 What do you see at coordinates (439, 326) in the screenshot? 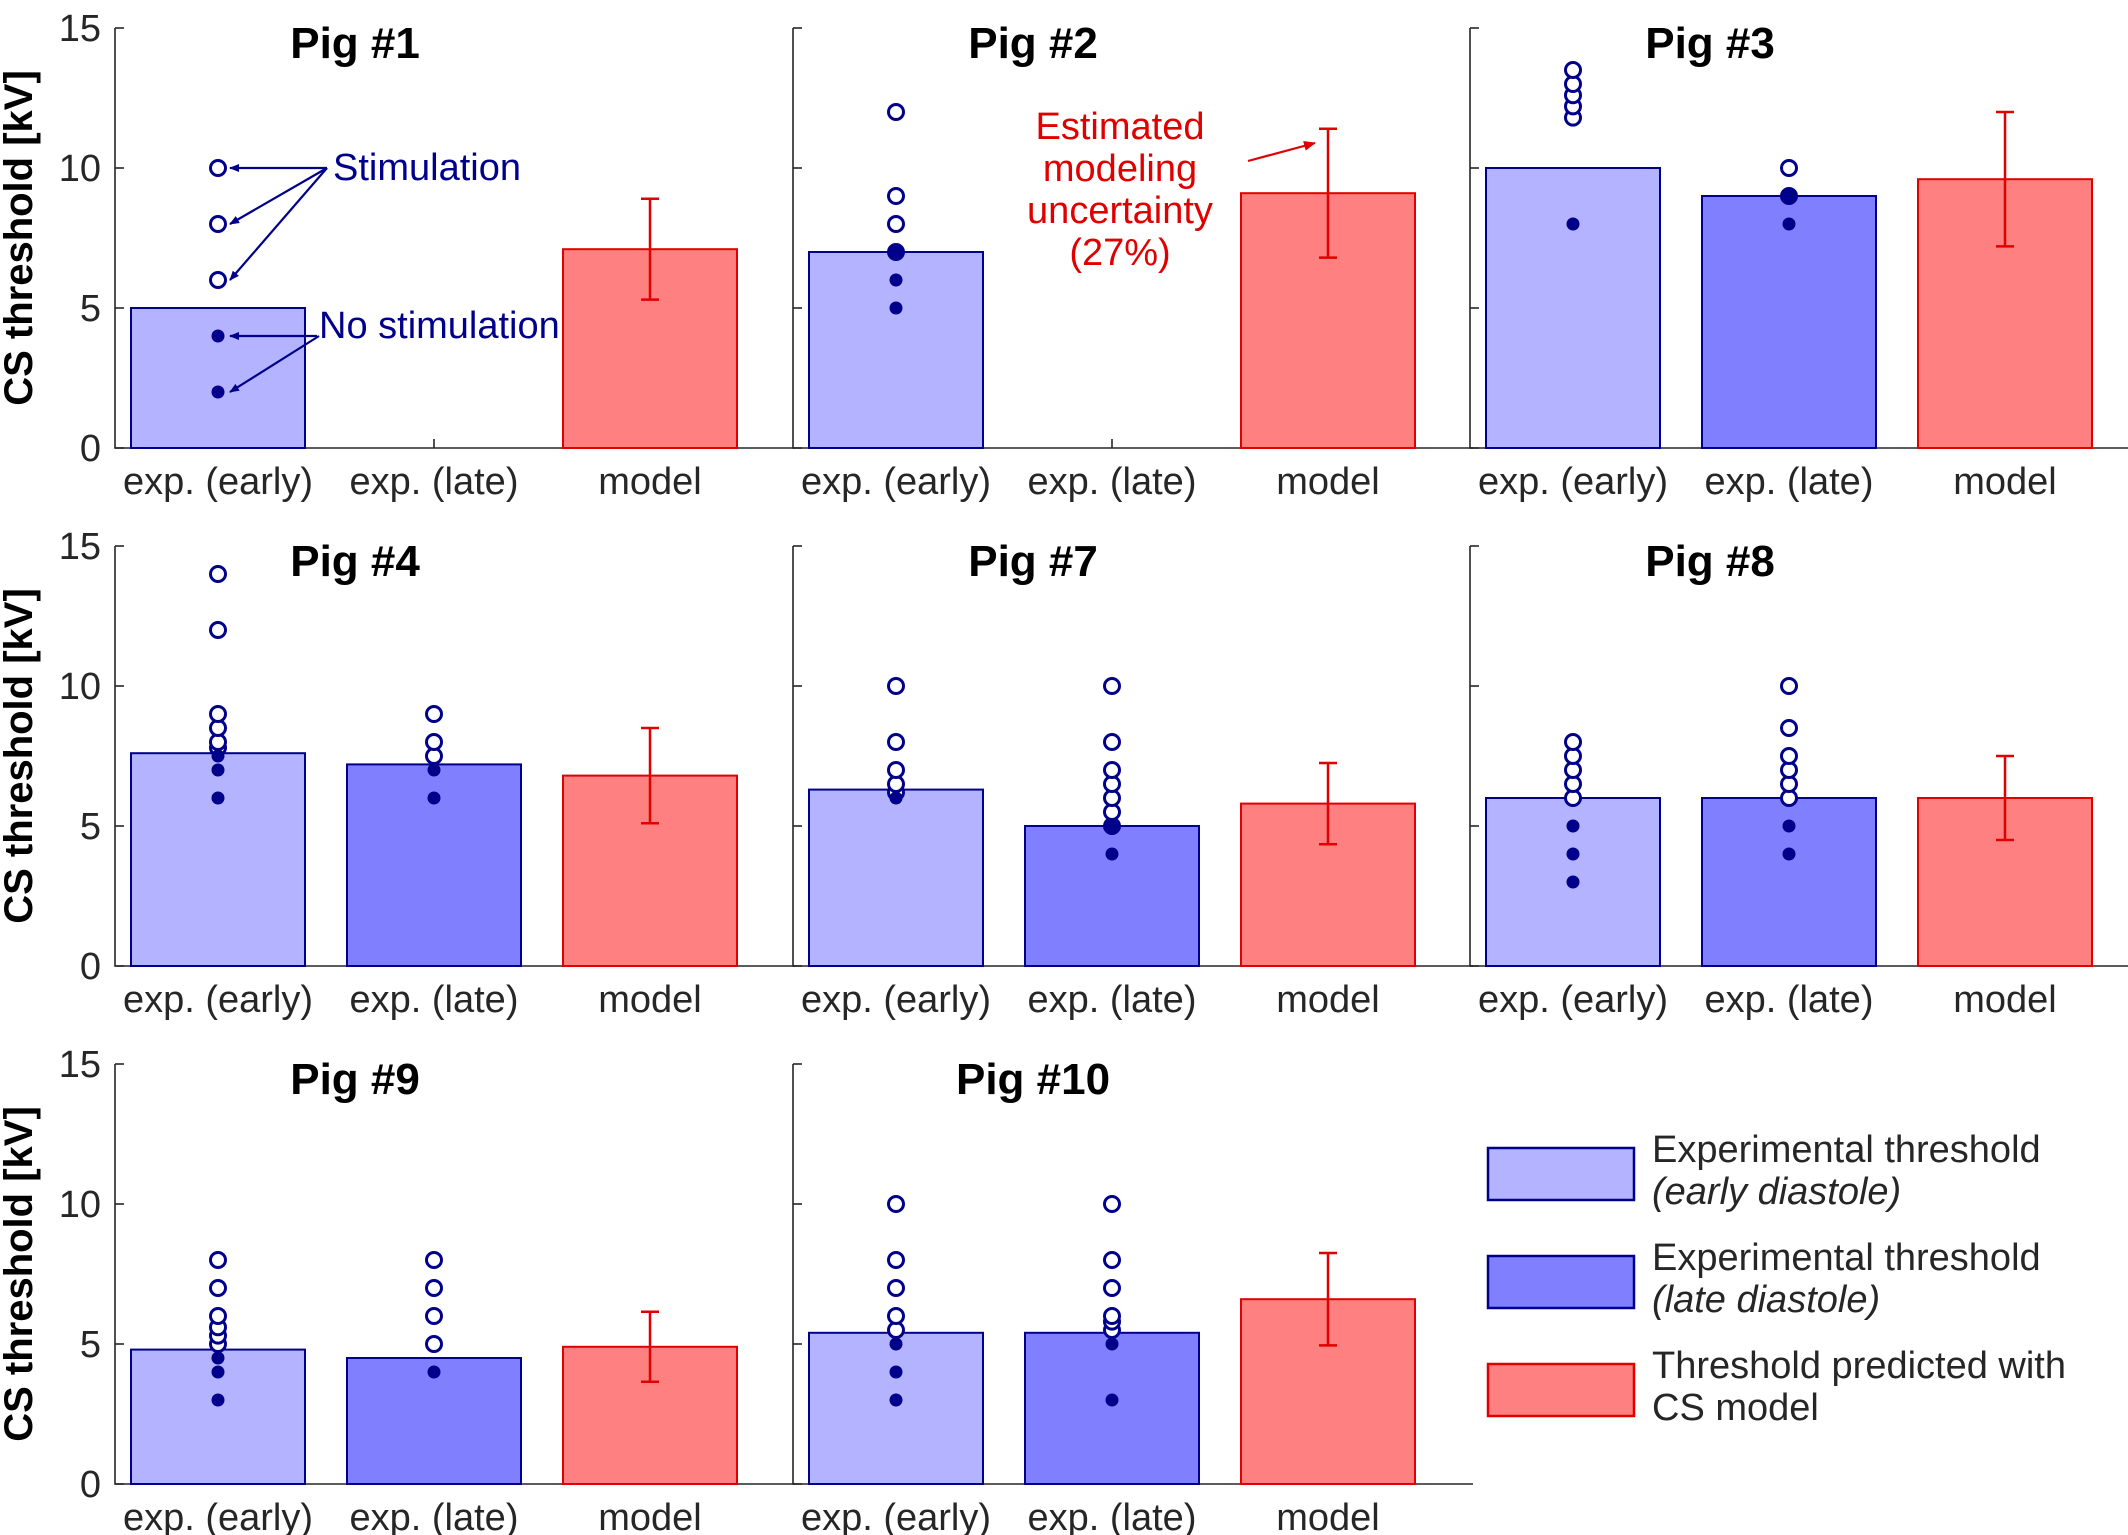
I see `annotation-no-stimulation: No stimulation` at bounding box center [439, 326].